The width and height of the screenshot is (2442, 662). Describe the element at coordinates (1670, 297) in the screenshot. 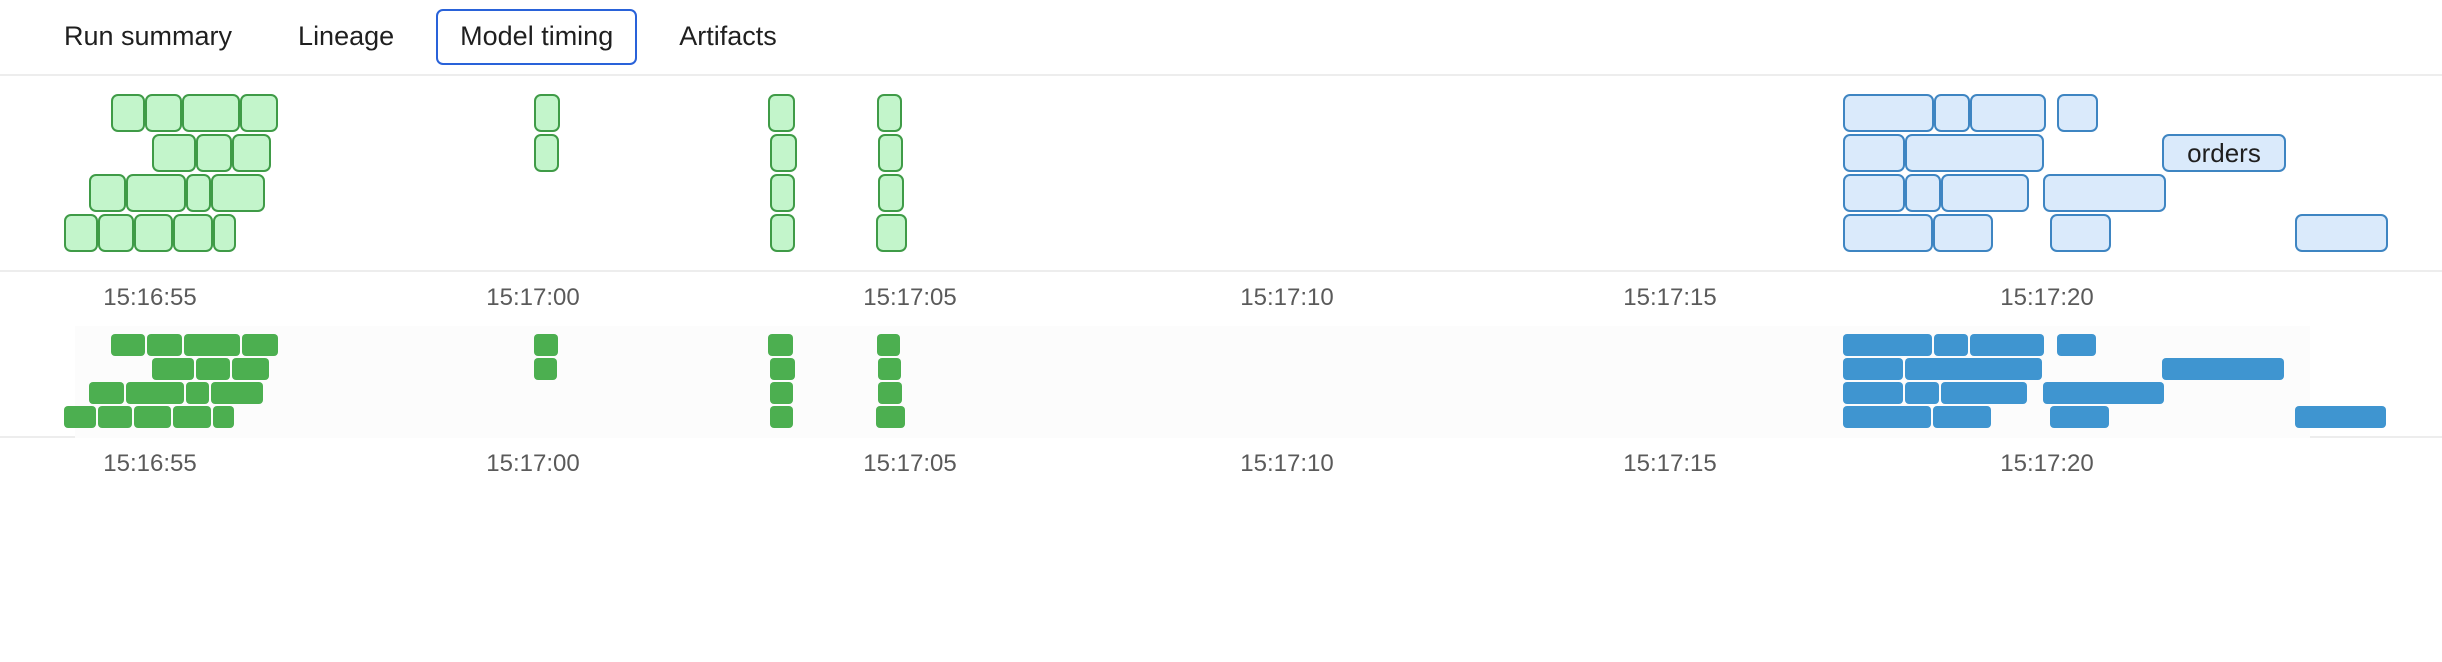

I see `axis-tick-label-main: 15:17:15` at that location.